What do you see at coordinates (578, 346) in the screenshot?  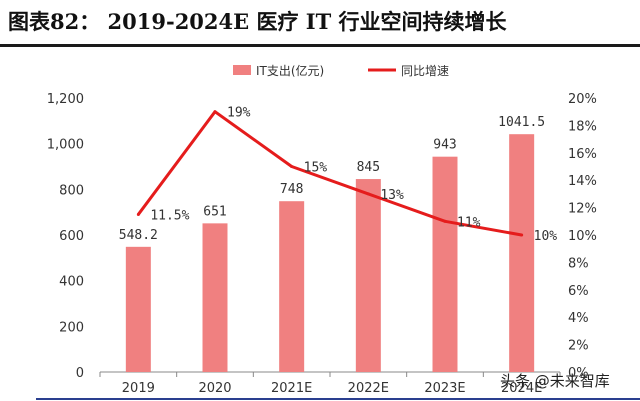 I see `y-right-tick-label: 2%` at bounding box center [578, 346].